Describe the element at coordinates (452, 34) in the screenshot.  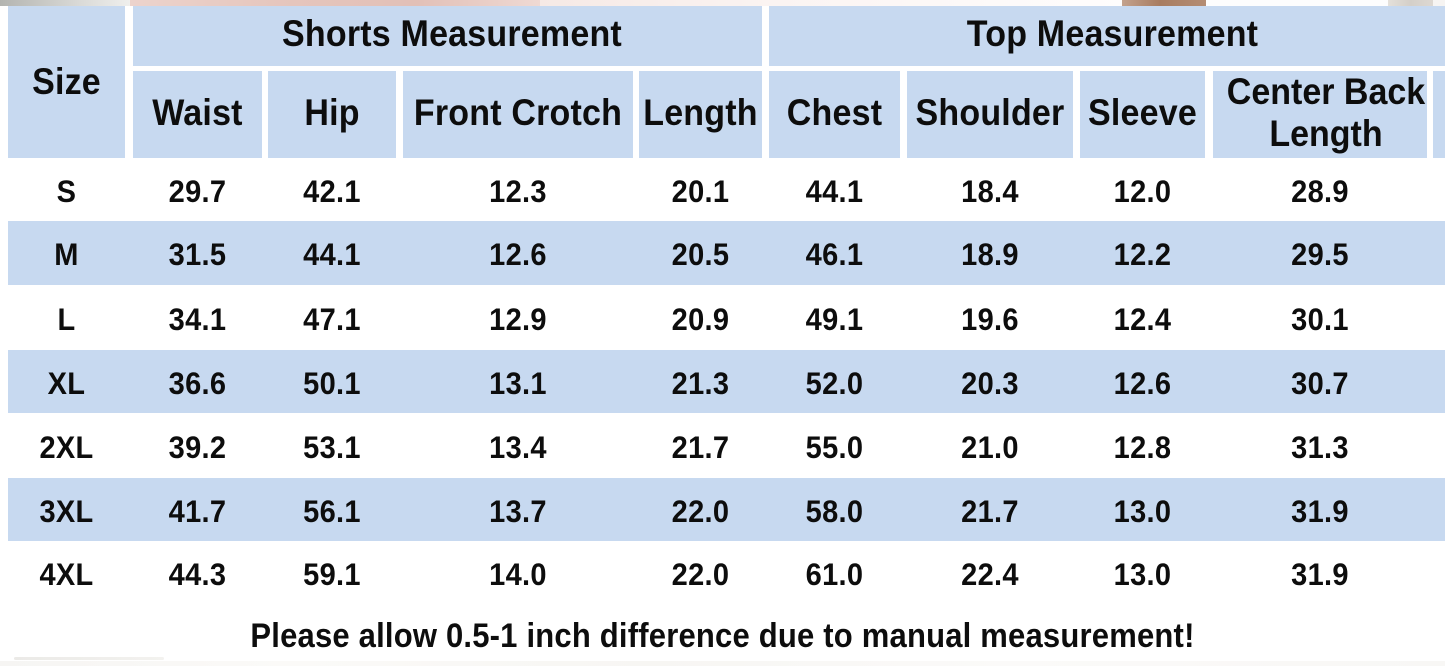
I see `header-label-shorts-measurement: Shorts Measurement` at that location.